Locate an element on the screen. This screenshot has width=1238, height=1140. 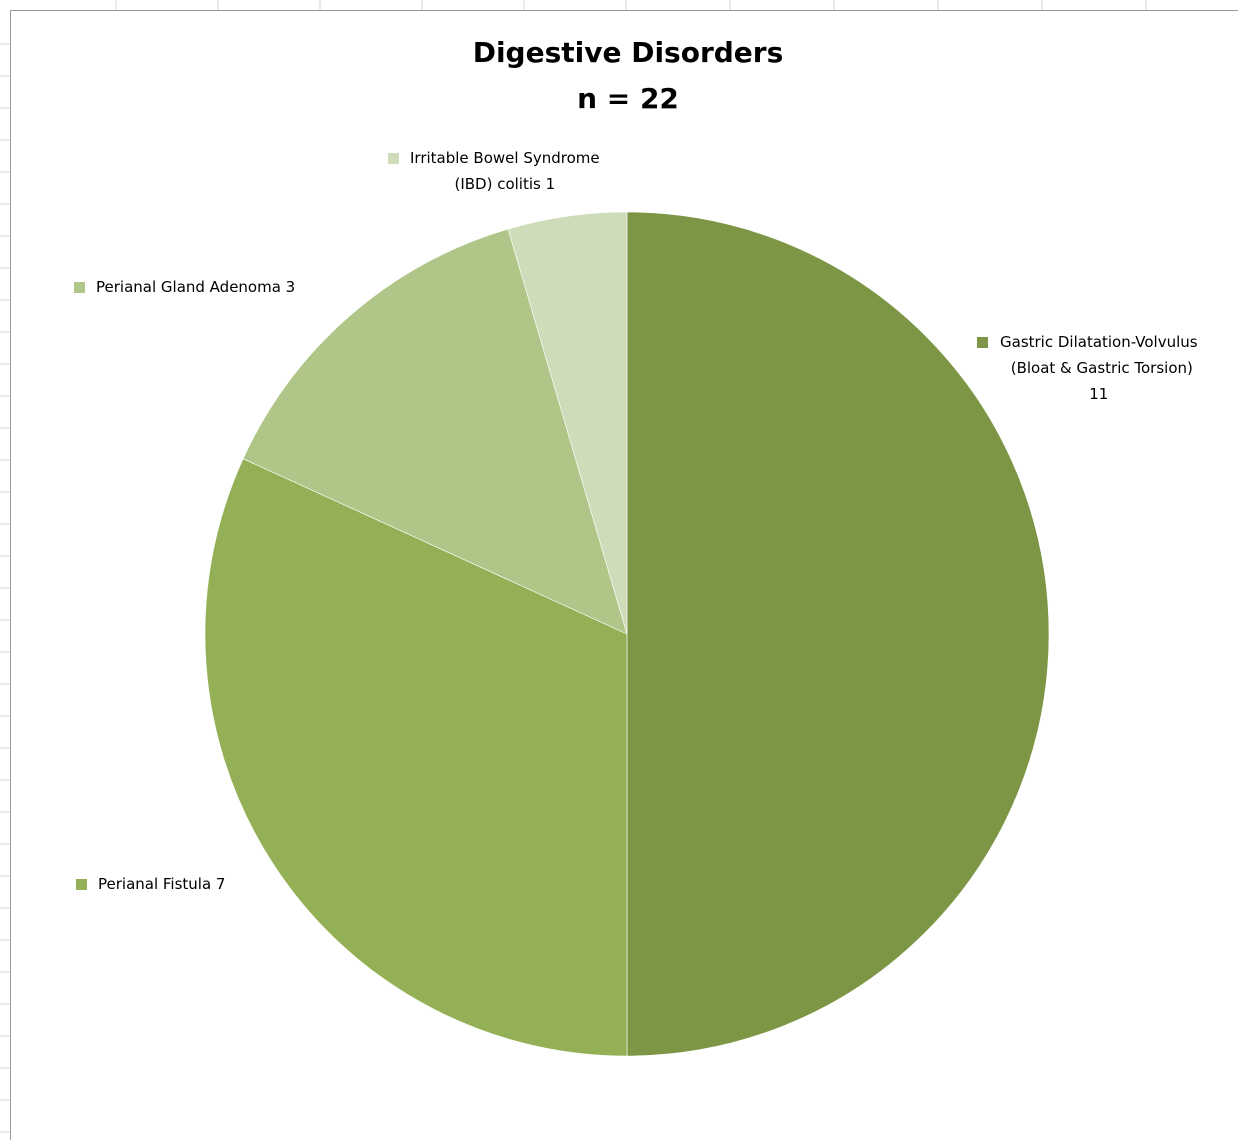
slice-ibd is located at coordinates (567, 423).